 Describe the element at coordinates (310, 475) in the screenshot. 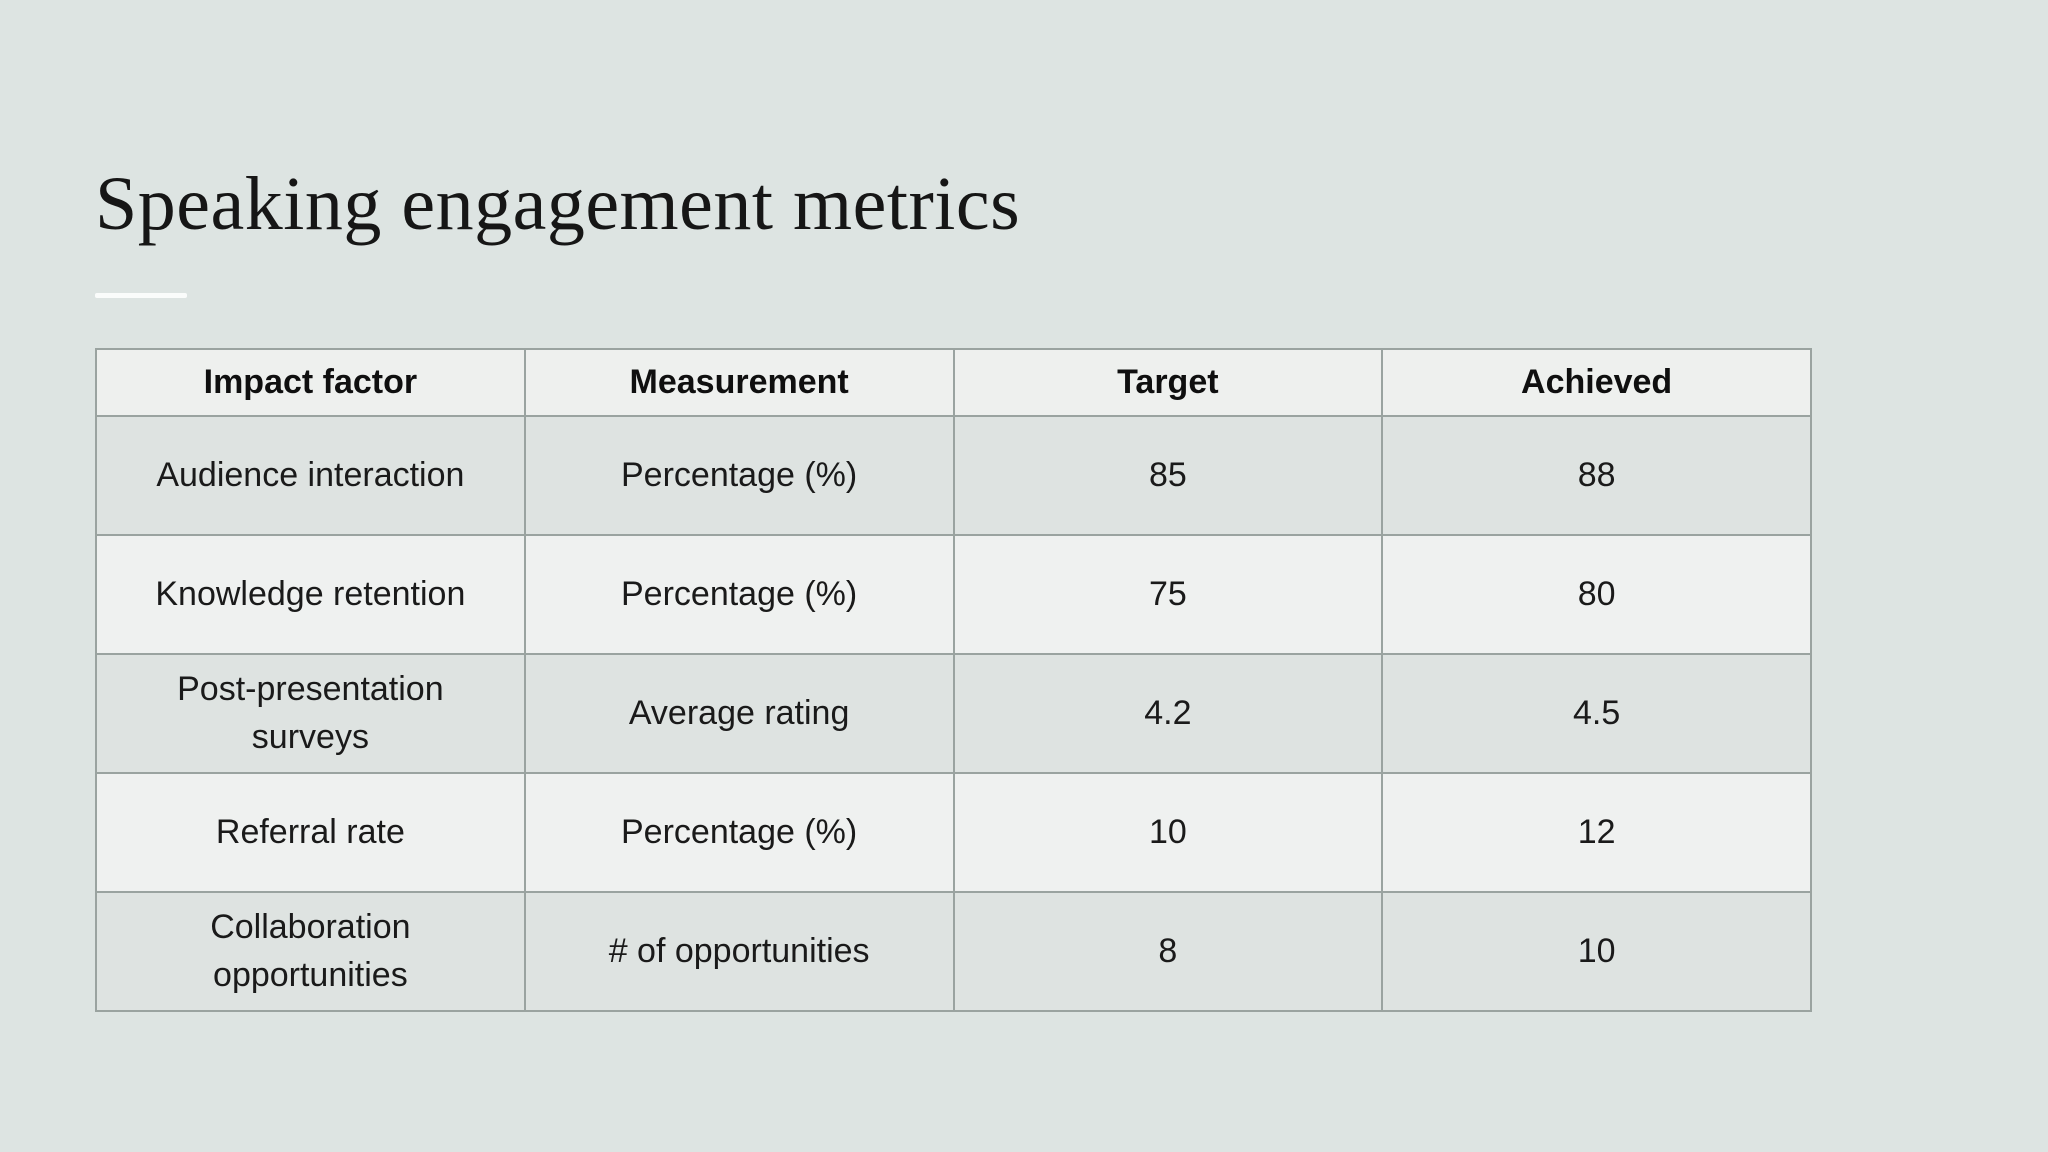

I see `table-cell-impact-factor: Audience interaction` at that location.